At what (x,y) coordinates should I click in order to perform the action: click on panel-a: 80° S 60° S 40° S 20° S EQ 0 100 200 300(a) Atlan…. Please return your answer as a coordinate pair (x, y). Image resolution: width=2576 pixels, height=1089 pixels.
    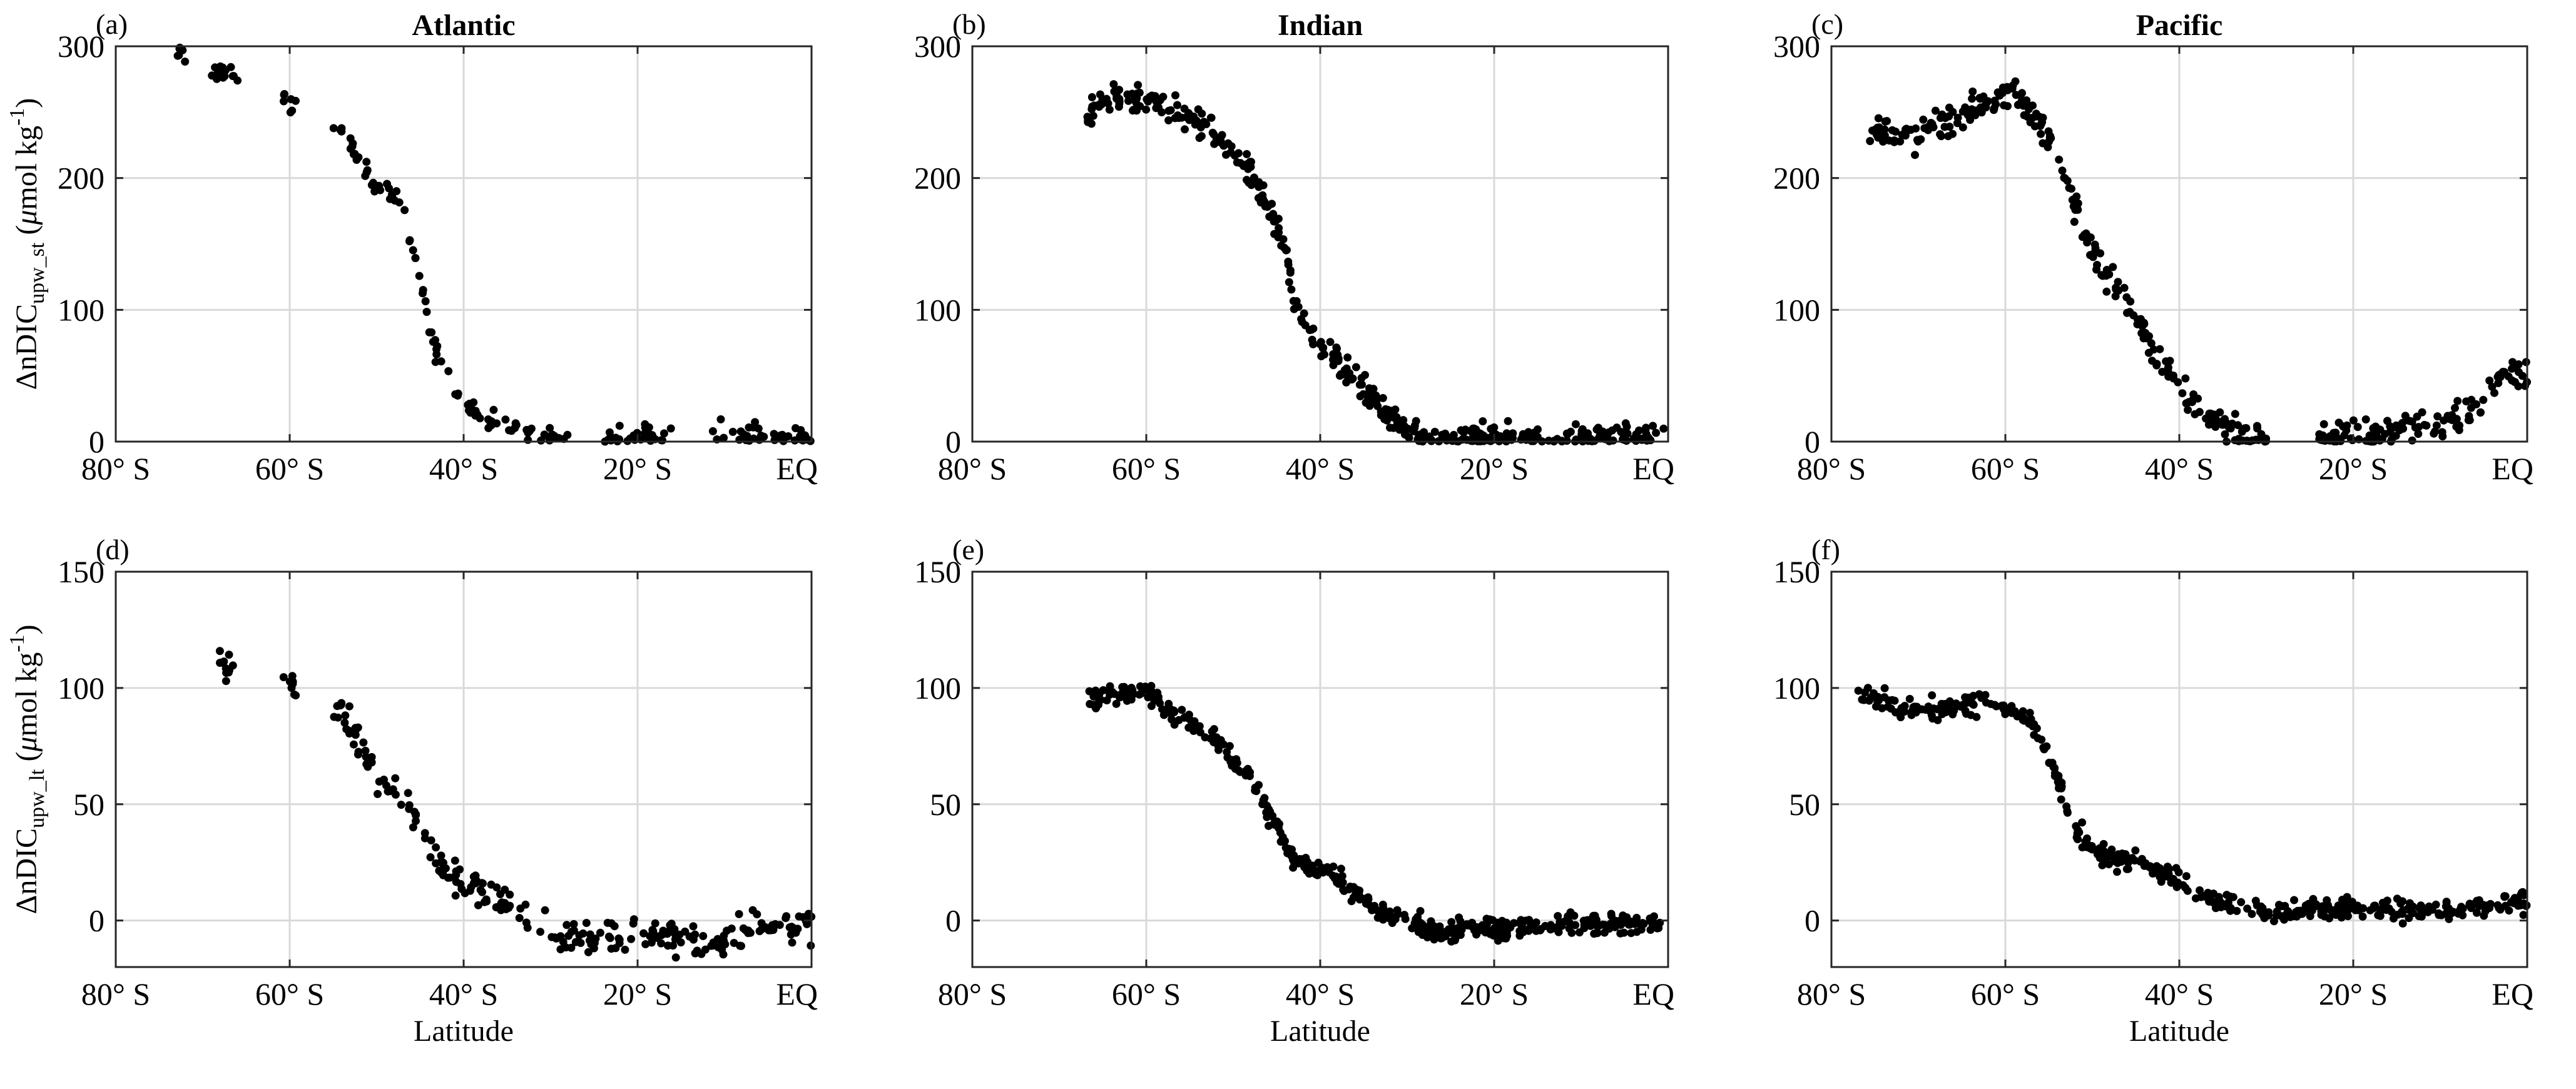
    Looking at the image, I should click on (412, 247).